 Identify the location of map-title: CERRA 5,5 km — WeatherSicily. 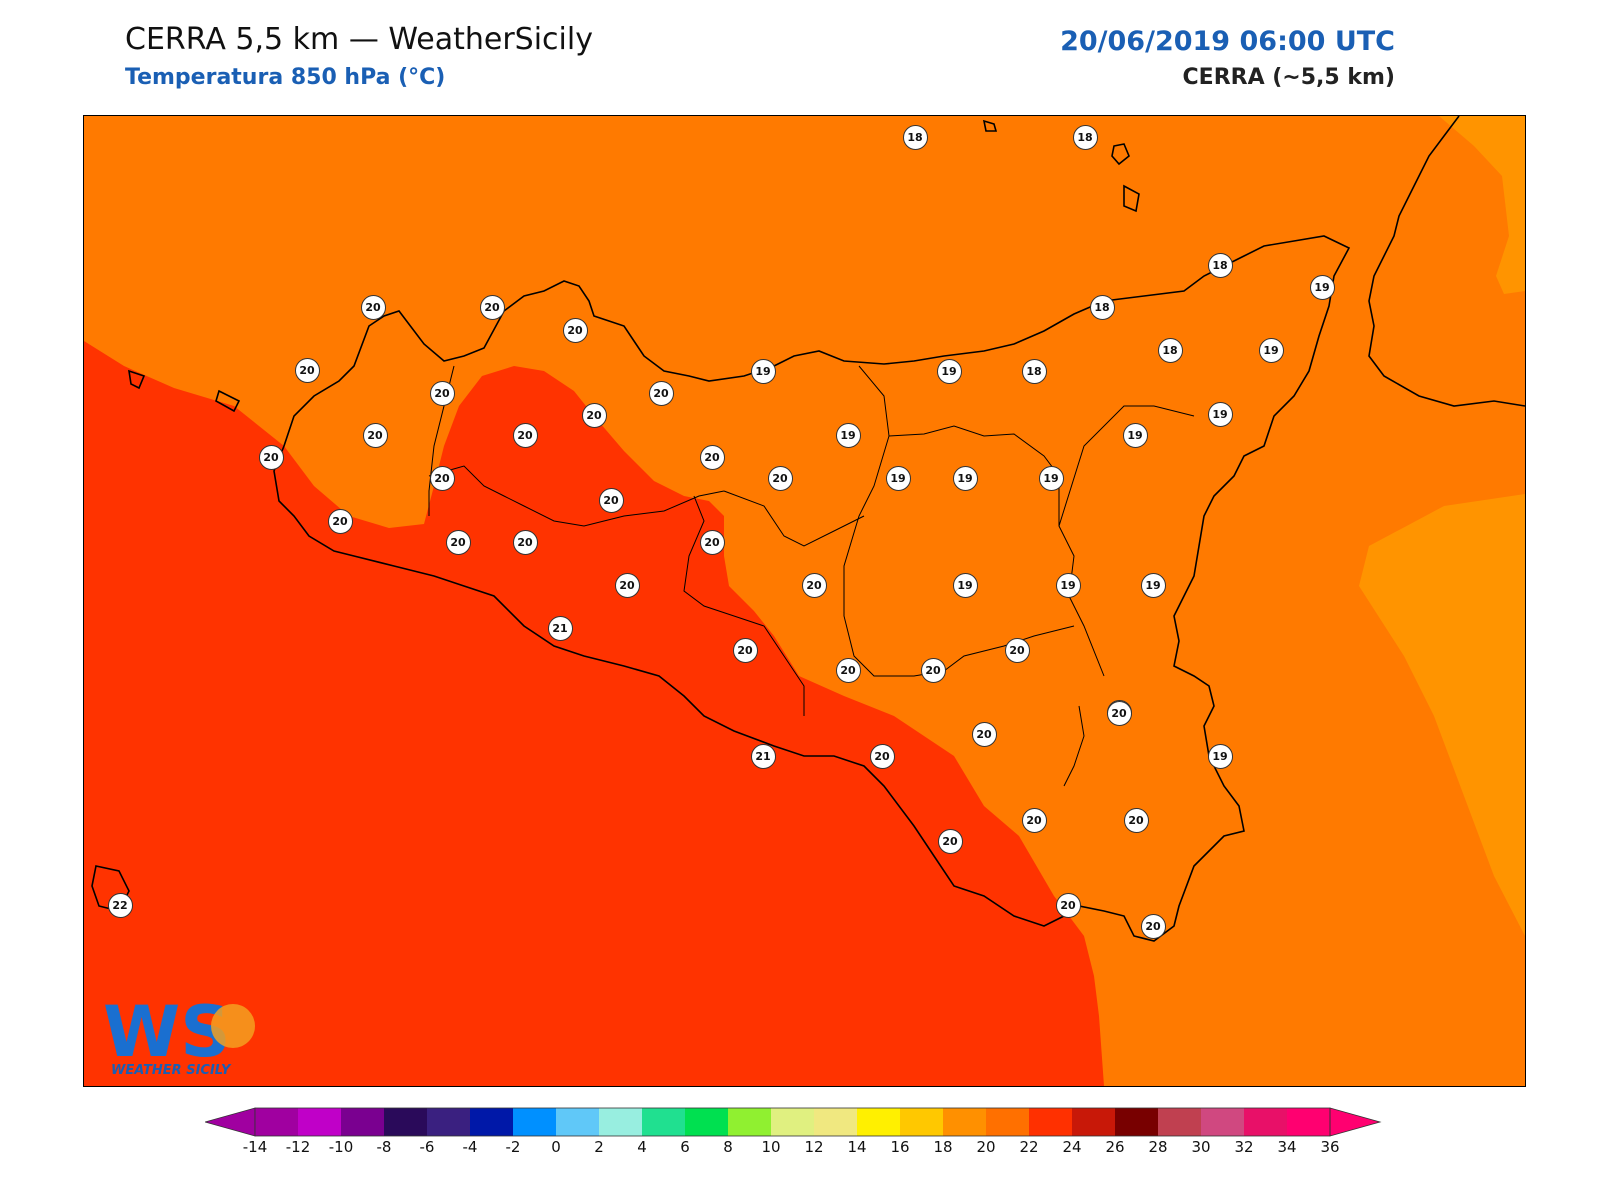
(359, 39).